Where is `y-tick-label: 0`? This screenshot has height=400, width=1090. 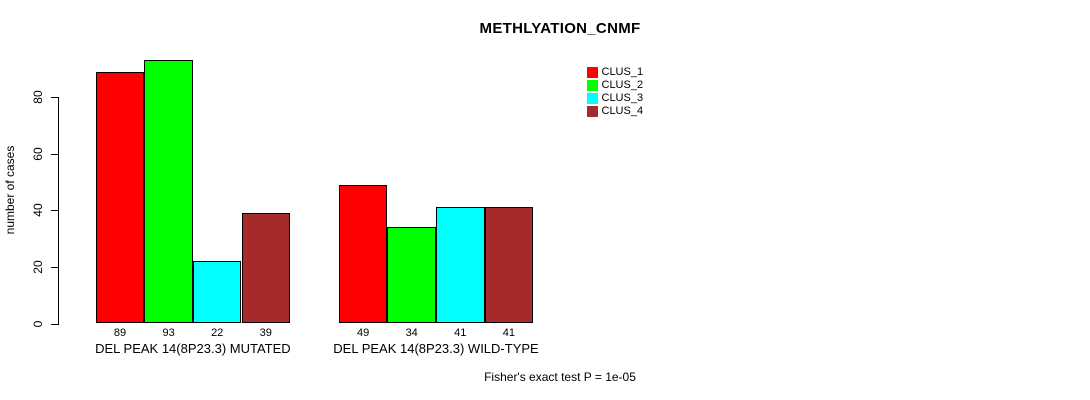
y-tick-label: 0 is located at coordinates (38, 323).